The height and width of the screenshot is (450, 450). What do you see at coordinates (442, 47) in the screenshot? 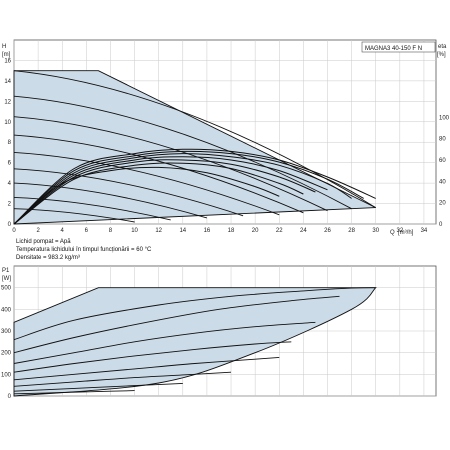
I see `top-chart-y2label: eta` at bounding box center [442, 47].